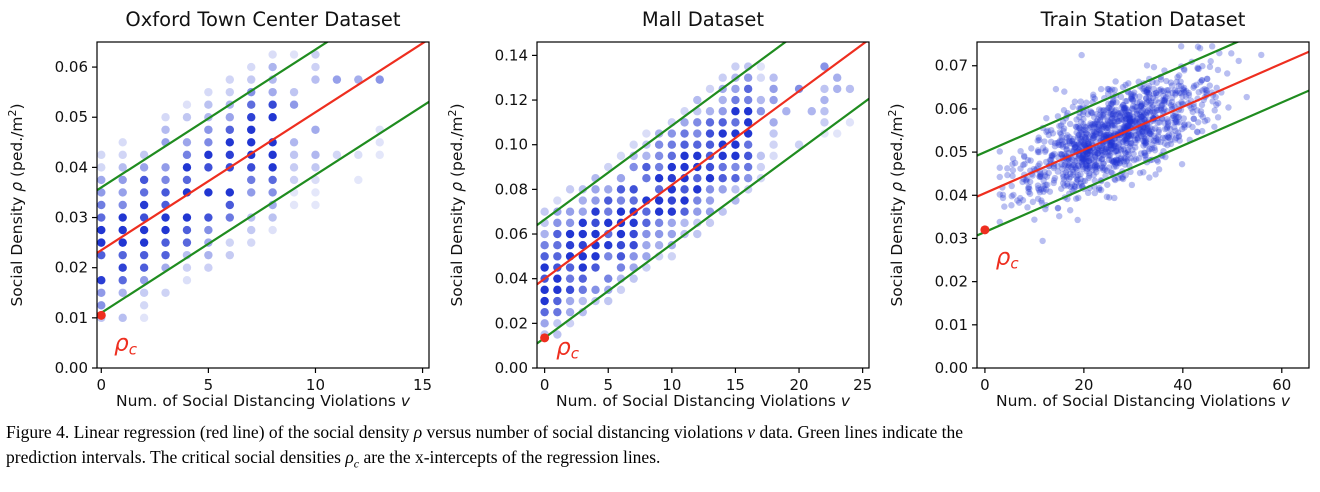 The width and height of the screenshot is (1320, 492). What do you see at coordinates (1143, 19) in the screenshot?
I see `chart-title: Train Station Dataset` at bounding box center [1143, 19].